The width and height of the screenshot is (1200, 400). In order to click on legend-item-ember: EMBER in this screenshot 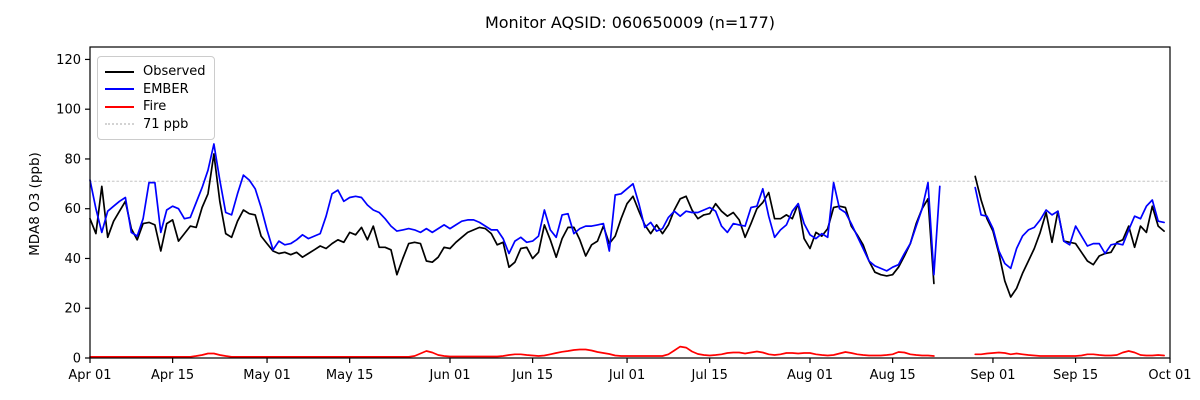, I will do `click(155, 90)`.